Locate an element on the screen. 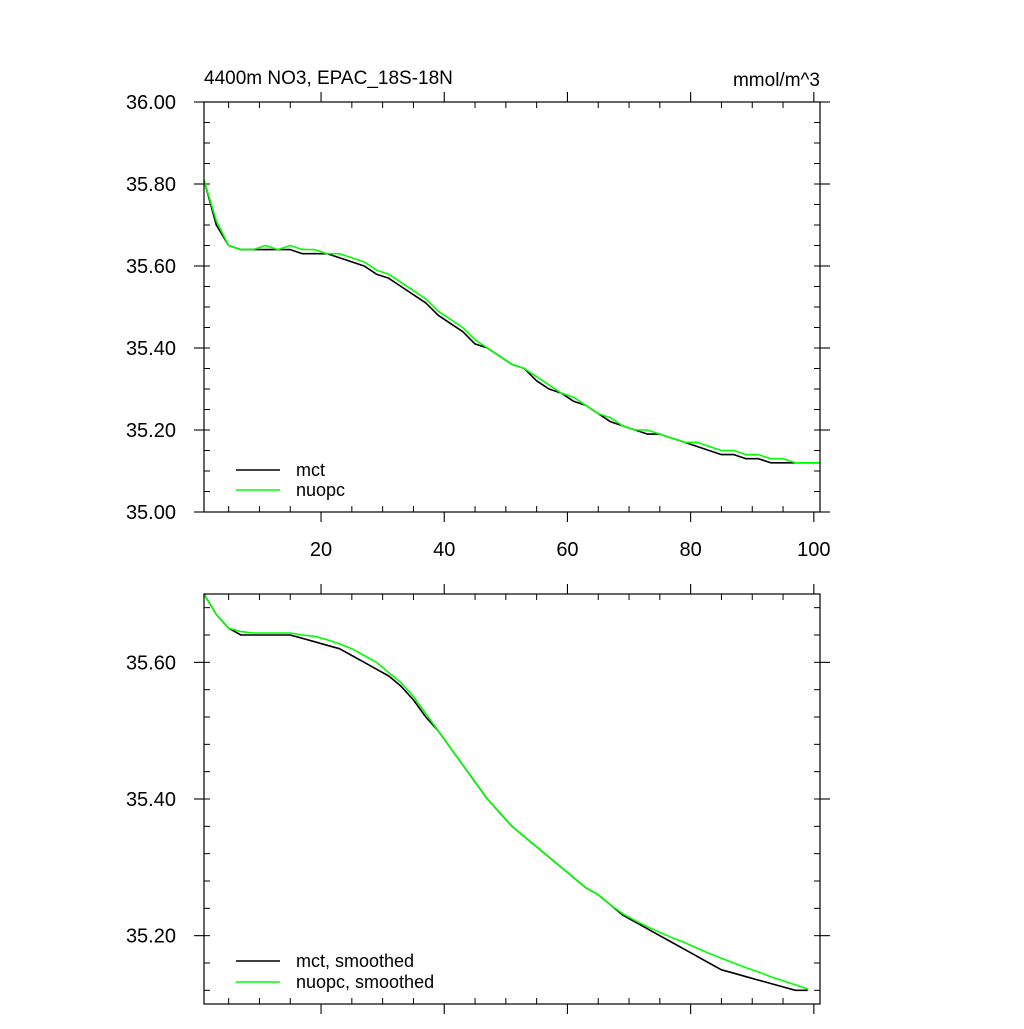 Image resolution: width=1024 pixels, height=1029 pixels. top-panel-units: mmol/m^3 is located at coordinates (776, 80).